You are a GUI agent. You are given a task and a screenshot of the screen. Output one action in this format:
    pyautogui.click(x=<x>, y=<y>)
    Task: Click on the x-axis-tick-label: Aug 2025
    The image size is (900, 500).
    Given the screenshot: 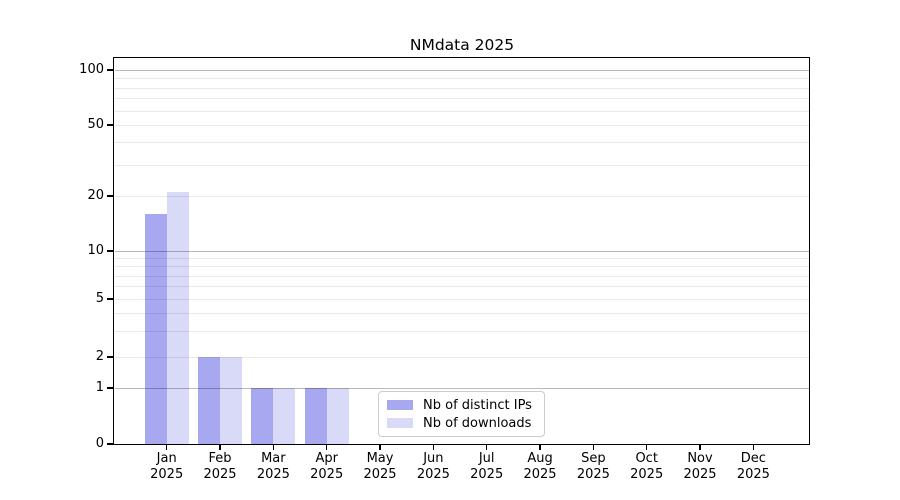 What is the action you would take?
    pyautogui.click(x=540, y=467)
    